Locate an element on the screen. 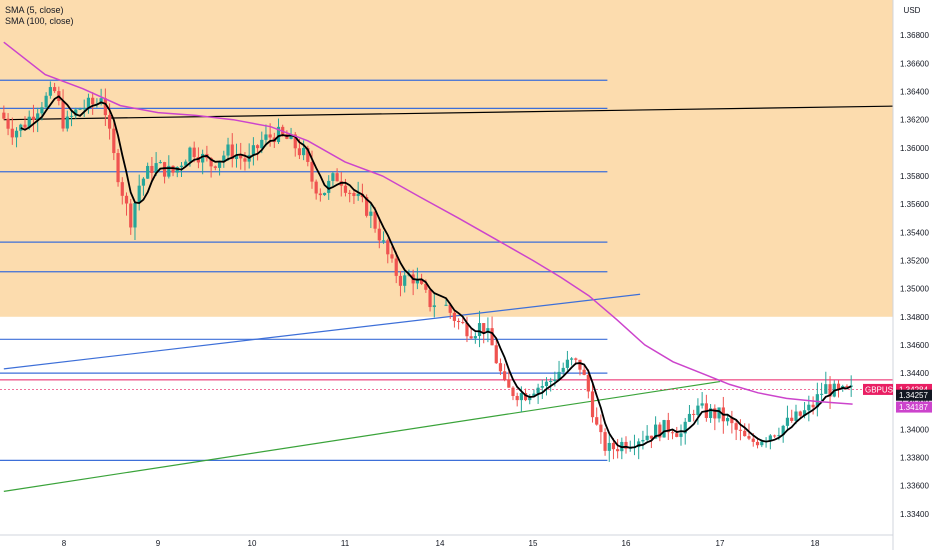  price-tag-bg is located at coordinates (914, 389).